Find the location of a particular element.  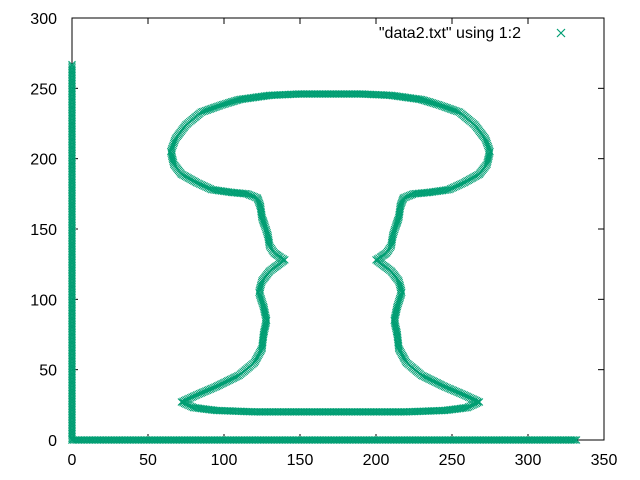

y-tick-label: 0 is located at coordinates (52, 441).